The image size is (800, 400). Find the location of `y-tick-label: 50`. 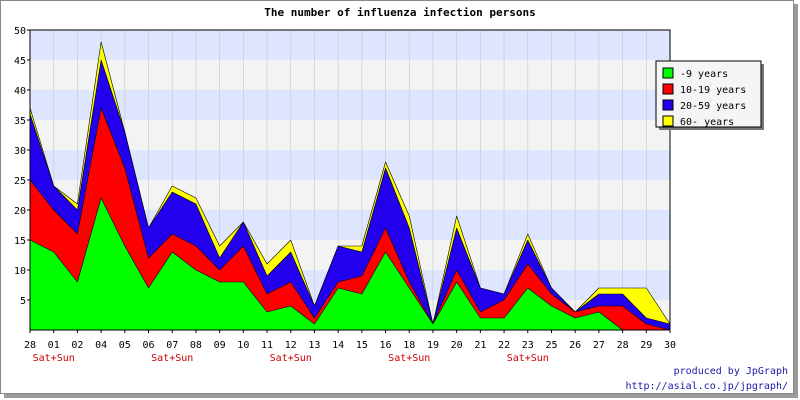

y-tick-label: 50 is located at coordinates (20, 31).